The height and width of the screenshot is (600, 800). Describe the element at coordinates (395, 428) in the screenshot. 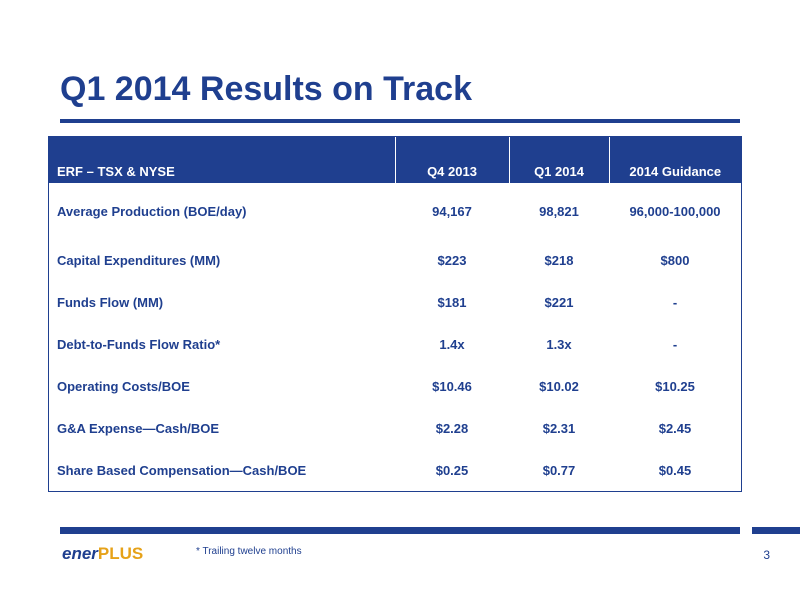

I see `table-row: G&A Expense—Cash/BOE $2.28 $2.31 $2.45` at that location.